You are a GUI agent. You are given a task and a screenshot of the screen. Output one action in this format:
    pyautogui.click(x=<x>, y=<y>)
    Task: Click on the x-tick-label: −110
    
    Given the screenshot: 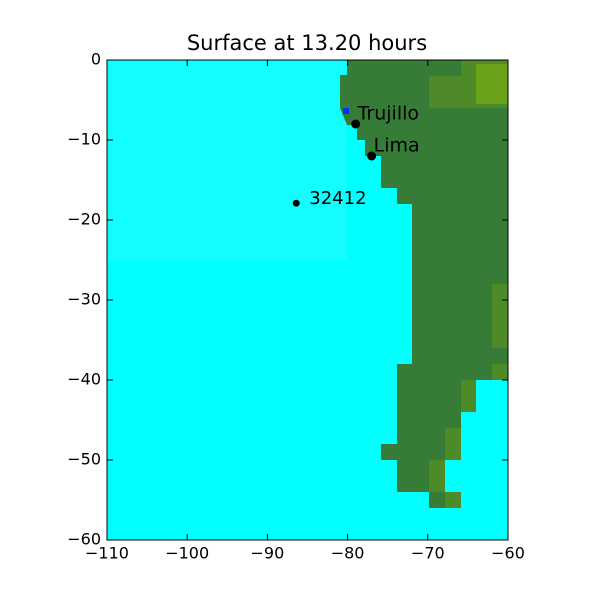 What is the action you would take?
    pyautogui.click(x=107, y=553)
    